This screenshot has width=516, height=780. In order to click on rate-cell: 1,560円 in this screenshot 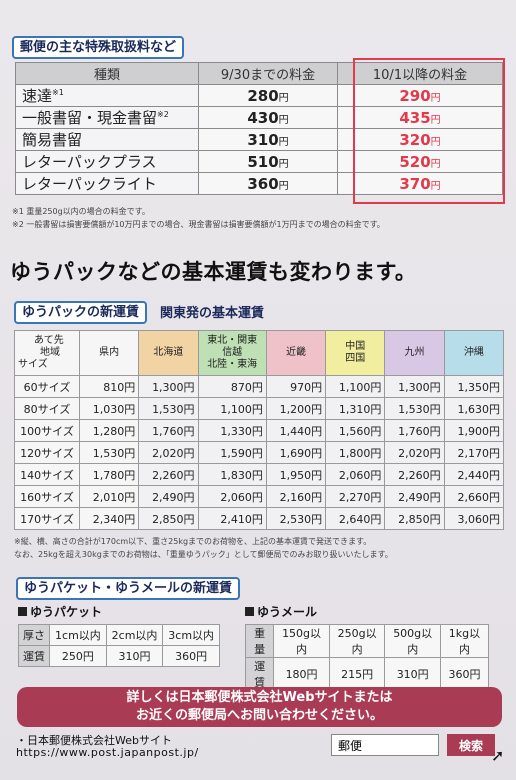, I will do `click(355, 430)`.